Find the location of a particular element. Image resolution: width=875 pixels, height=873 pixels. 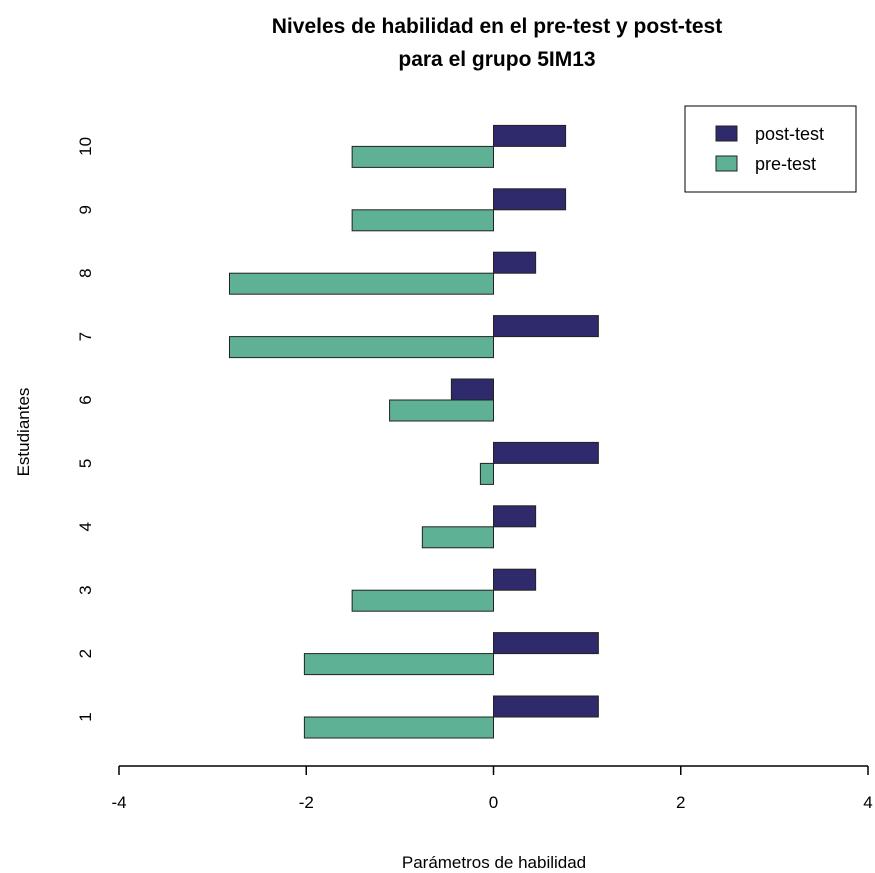

y-tick-label: 5 is located at coordinates (85, 463).